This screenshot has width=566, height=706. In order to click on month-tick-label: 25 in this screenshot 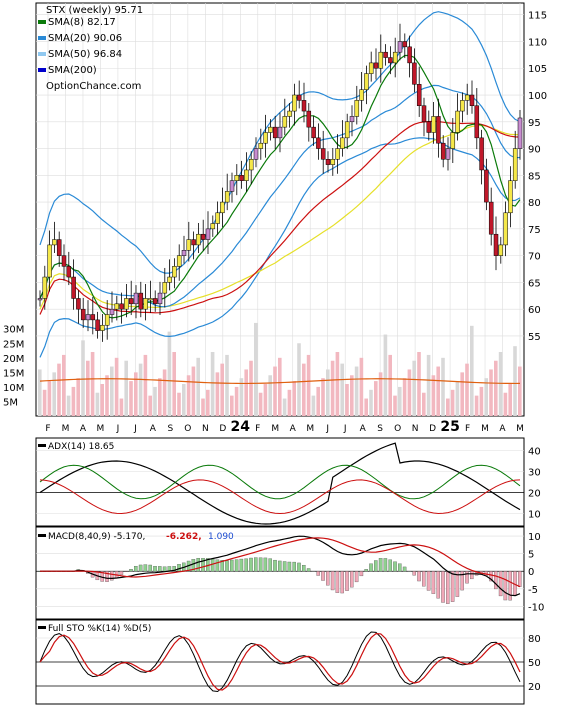, I will do `click(449, 427)`.